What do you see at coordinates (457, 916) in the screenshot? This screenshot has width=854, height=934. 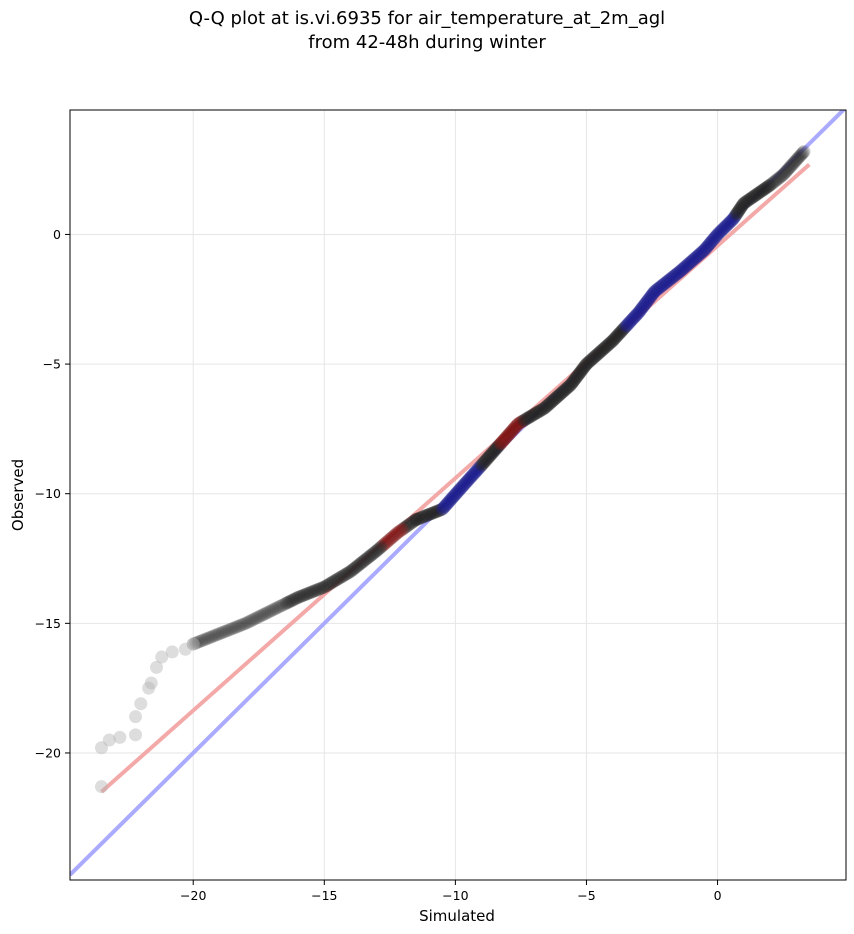 I see `x-axis-label: Simulated` at bounding box center [457, 916].